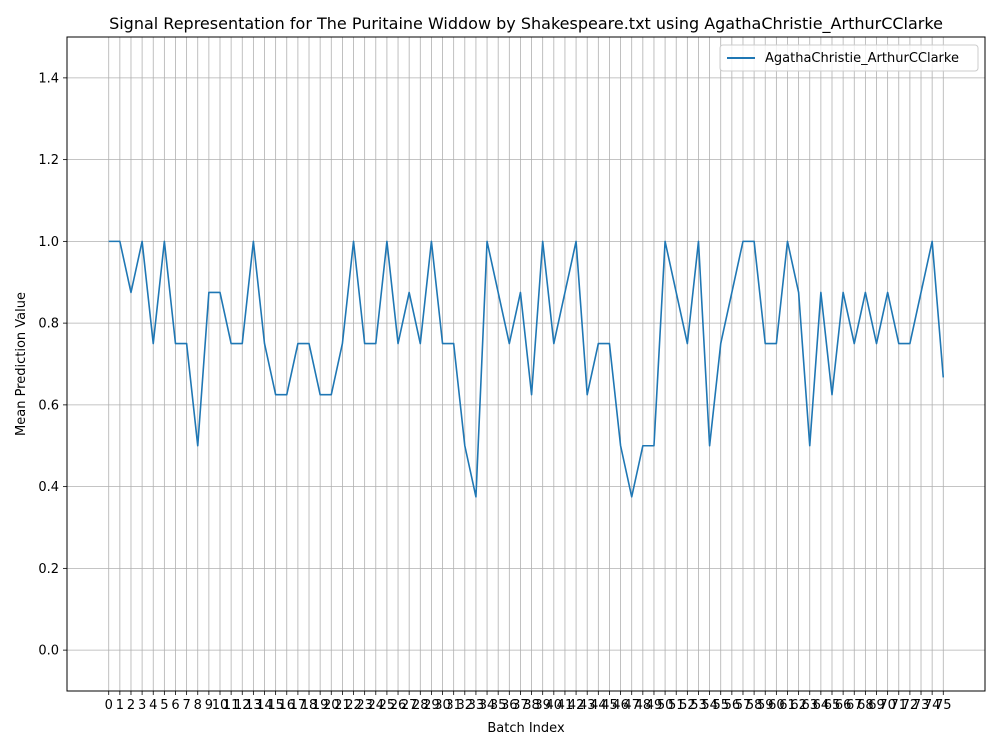 The image size is (1000, 754). Describe the element at coordinates (676, 705) in the screenshot. I see `x-tick-label: 51` at that location.